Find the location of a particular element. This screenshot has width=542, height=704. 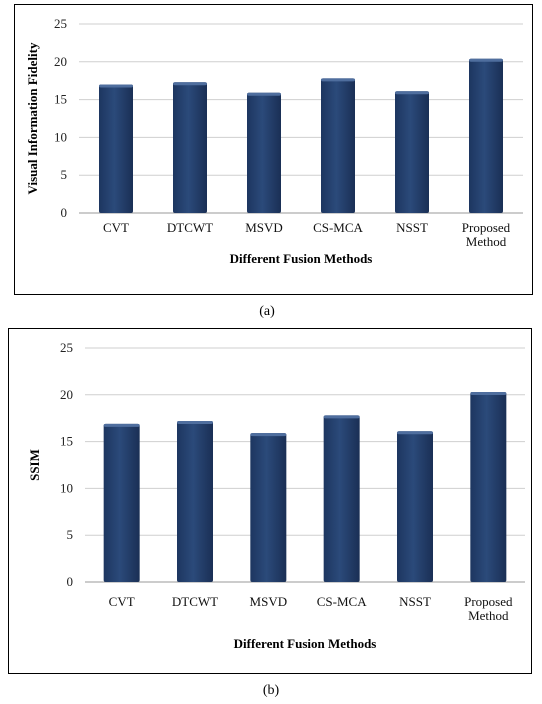

panel-caption-b: (b) is located at coordinates (271, 690).